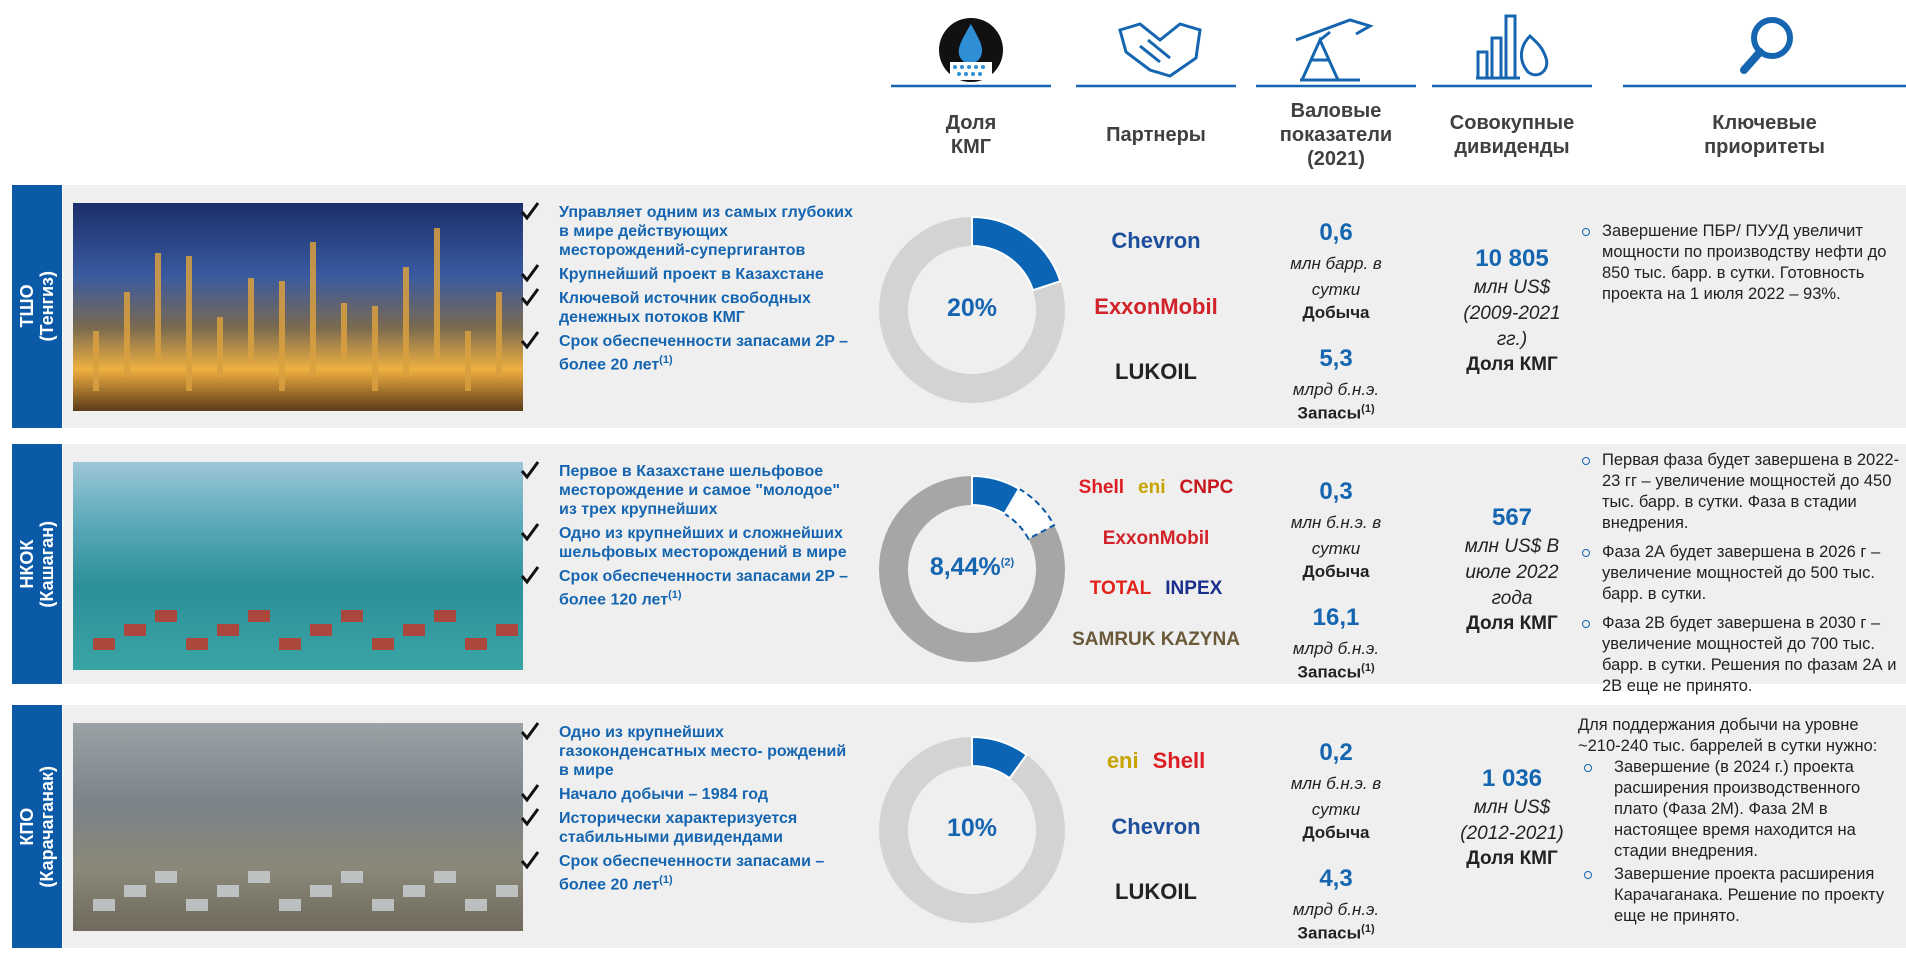  Describe the element at coordinates (37, 826) in the screenshot. I see `row-label: КПО (Карачаганак)` at that location.